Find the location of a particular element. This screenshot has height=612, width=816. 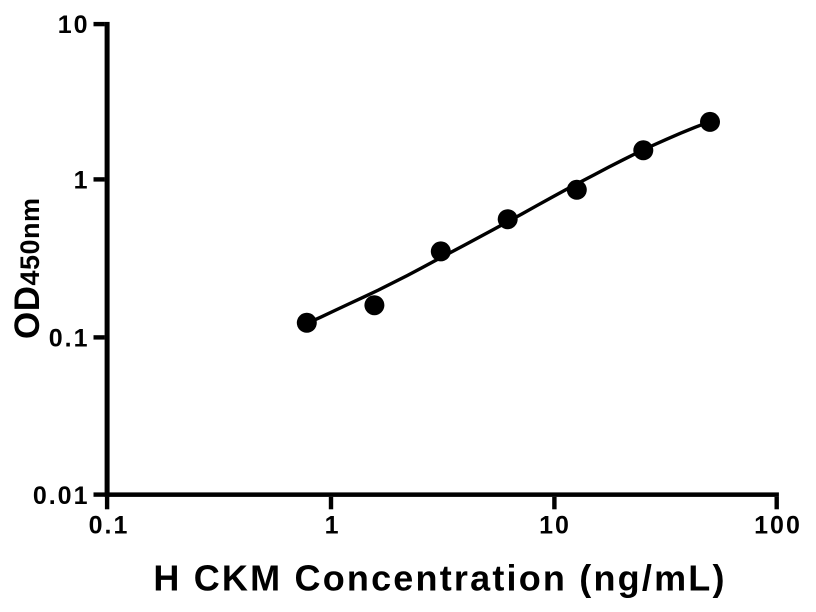

svg-text: 100 is located at coordinates (778, 525).